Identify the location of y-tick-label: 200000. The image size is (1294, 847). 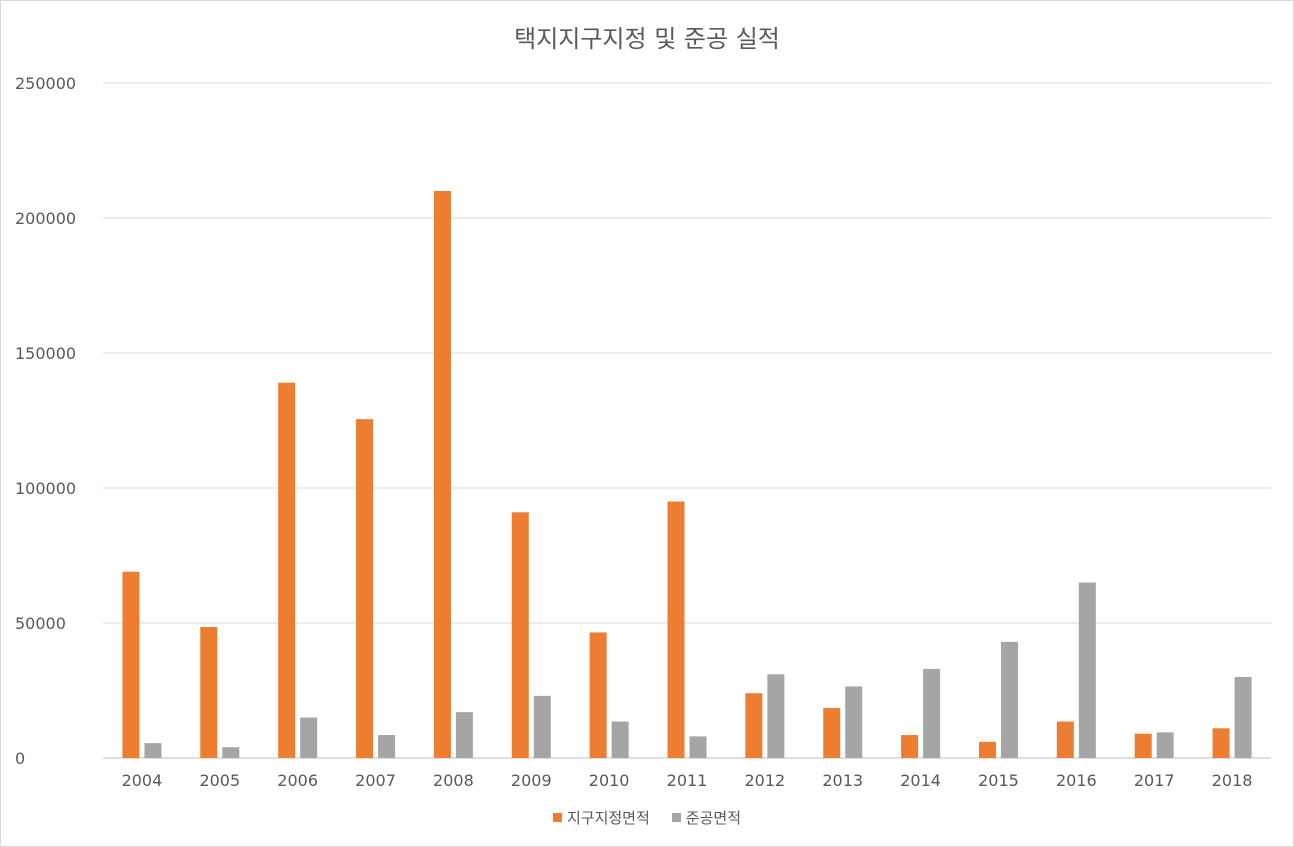
(45, 218).